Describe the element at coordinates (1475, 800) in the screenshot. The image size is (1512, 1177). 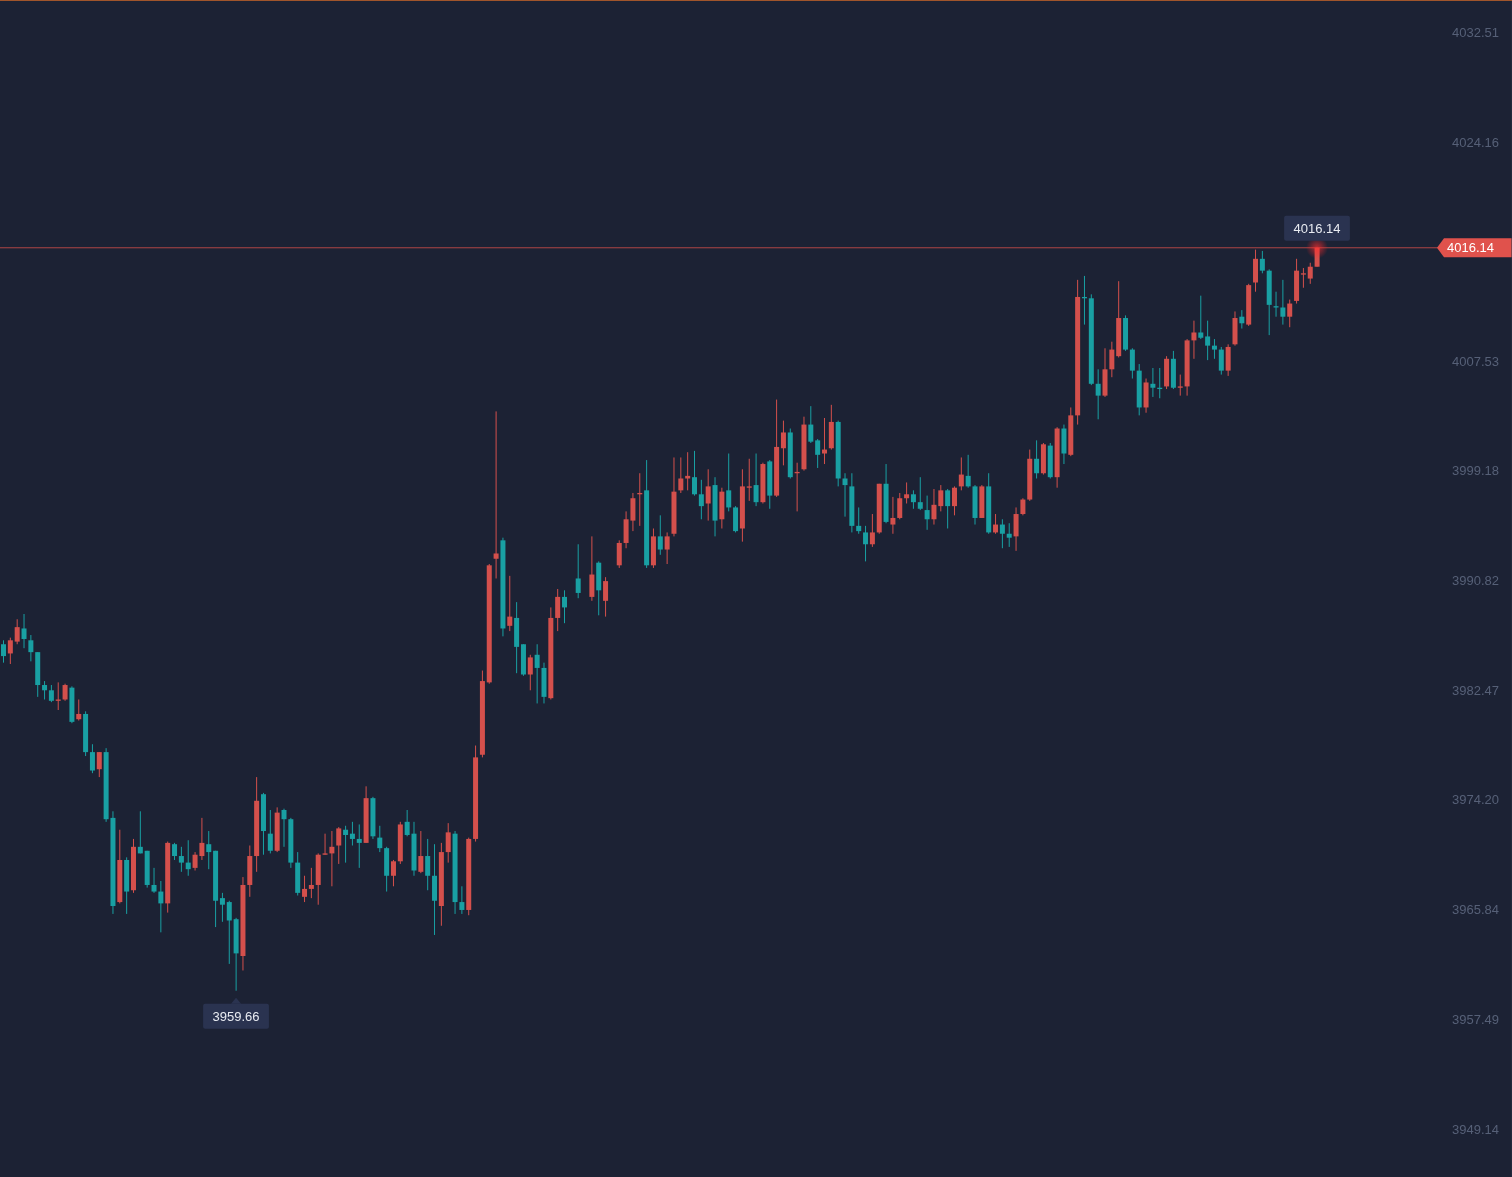
I see `y-tick-label: 3974.20` at that location.